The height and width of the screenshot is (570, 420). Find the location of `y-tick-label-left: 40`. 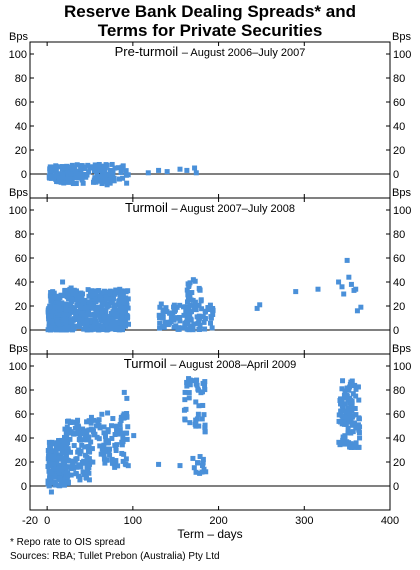

y-tick-label-left: 40 is located at coordinates (21, 283).